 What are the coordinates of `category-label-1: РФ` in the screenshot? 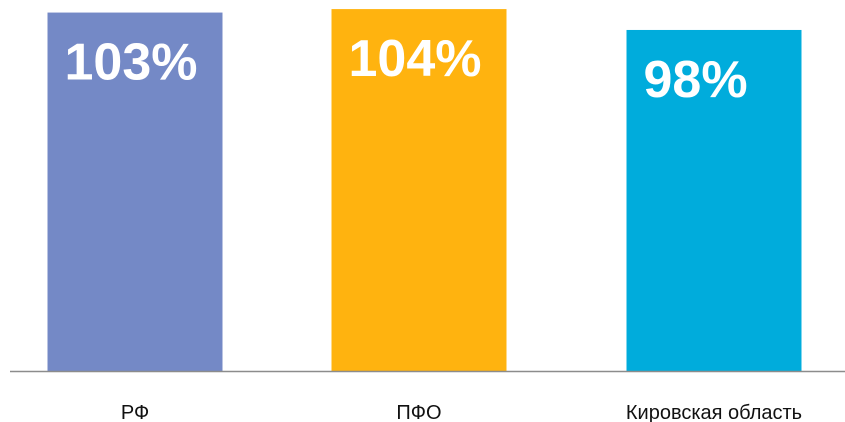 It's located at (135, 412).